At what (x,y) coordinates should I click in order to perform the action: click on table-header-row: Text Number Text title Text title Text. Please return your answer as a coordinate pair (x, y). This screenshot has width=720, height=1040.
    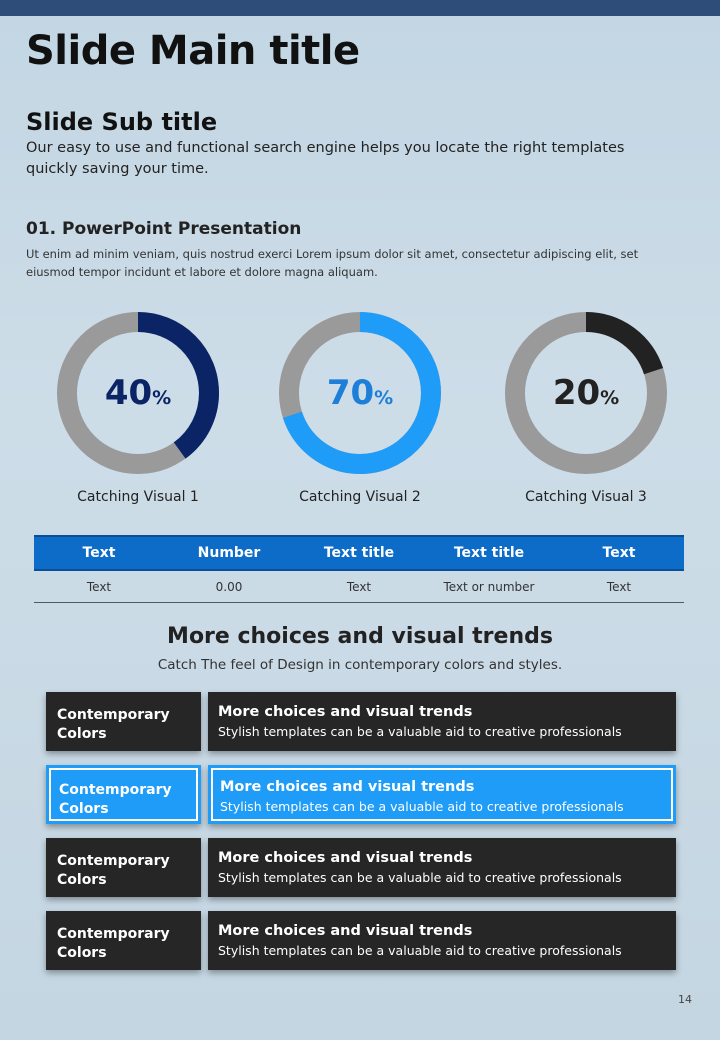
    Looking at the image, I should click on (359, 553).